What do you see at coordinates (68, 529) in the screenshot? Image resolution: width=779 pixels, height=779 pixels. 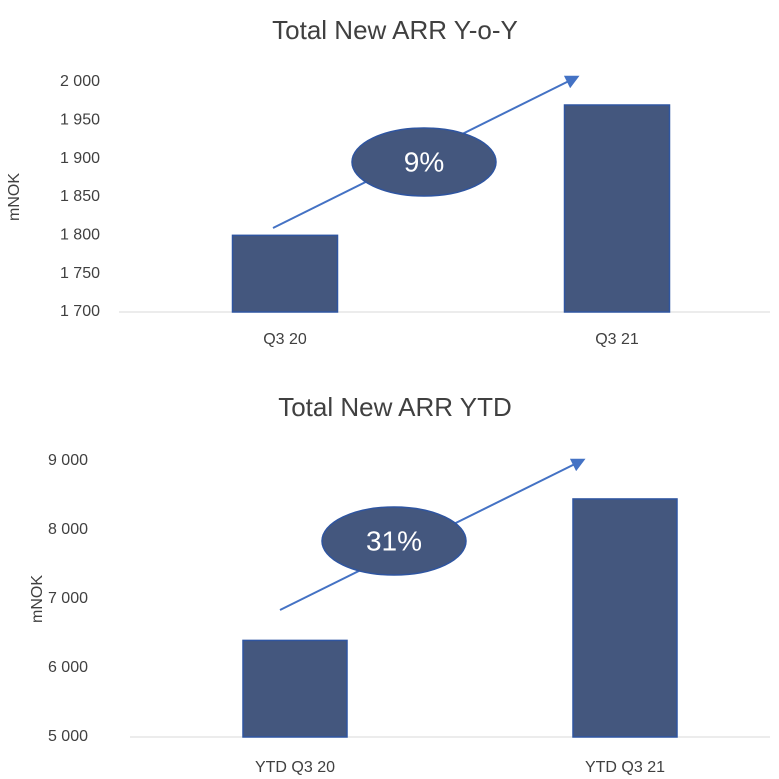 I see `y-tick-label: 8 000` at bounding box center [68, 529].